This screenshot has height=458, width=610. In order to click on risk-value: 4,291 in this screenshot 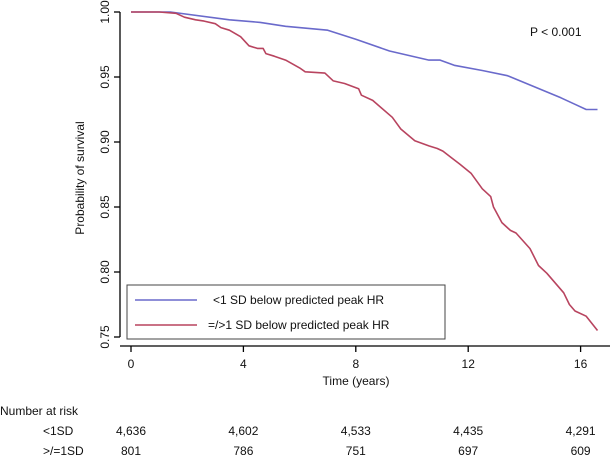, I will do `click(580, 431)`.